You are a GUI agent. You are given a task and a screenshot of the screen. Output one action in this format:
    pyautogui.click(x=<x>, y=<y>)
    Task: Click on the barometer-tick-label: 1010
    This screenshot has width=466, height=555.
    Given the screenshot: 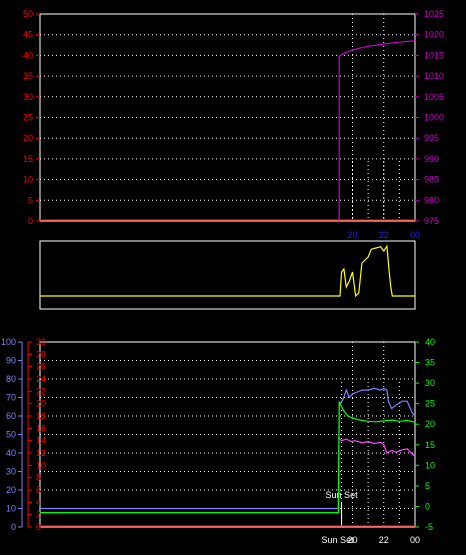 What is the action you would take?
    pyautogui.click(x=434, y=76)
    